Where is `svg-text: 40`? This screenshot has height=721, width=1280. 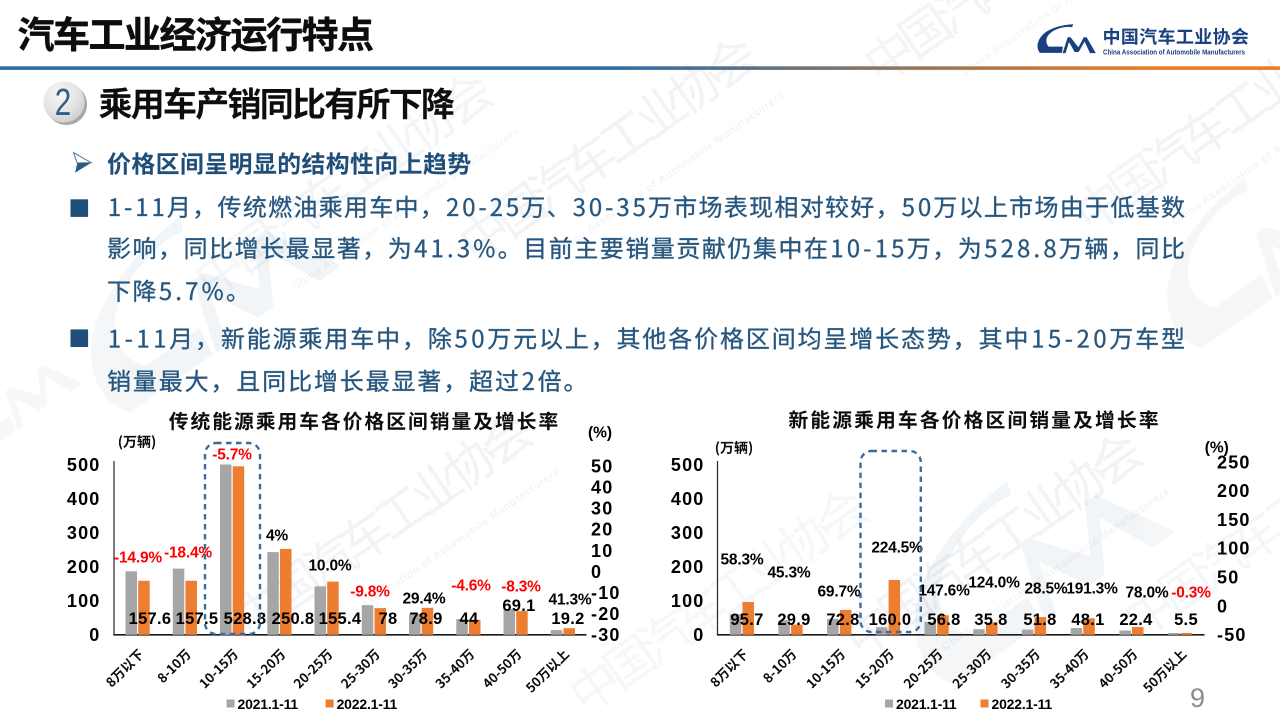
svg-text: 40 is located at coordinates (602, 488).